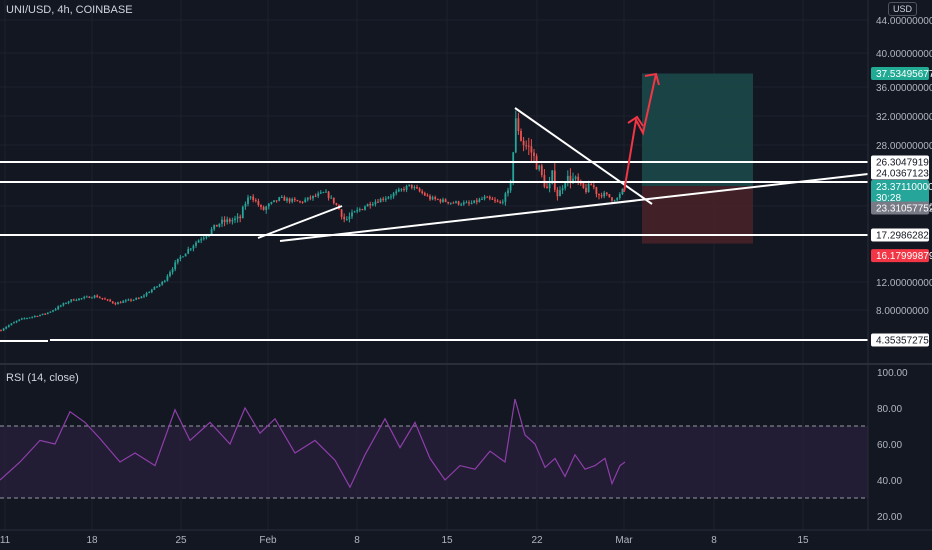 The width and height of the screenshot is (932, 550). I want to click on target-price-label-bg, so click(900, 74).